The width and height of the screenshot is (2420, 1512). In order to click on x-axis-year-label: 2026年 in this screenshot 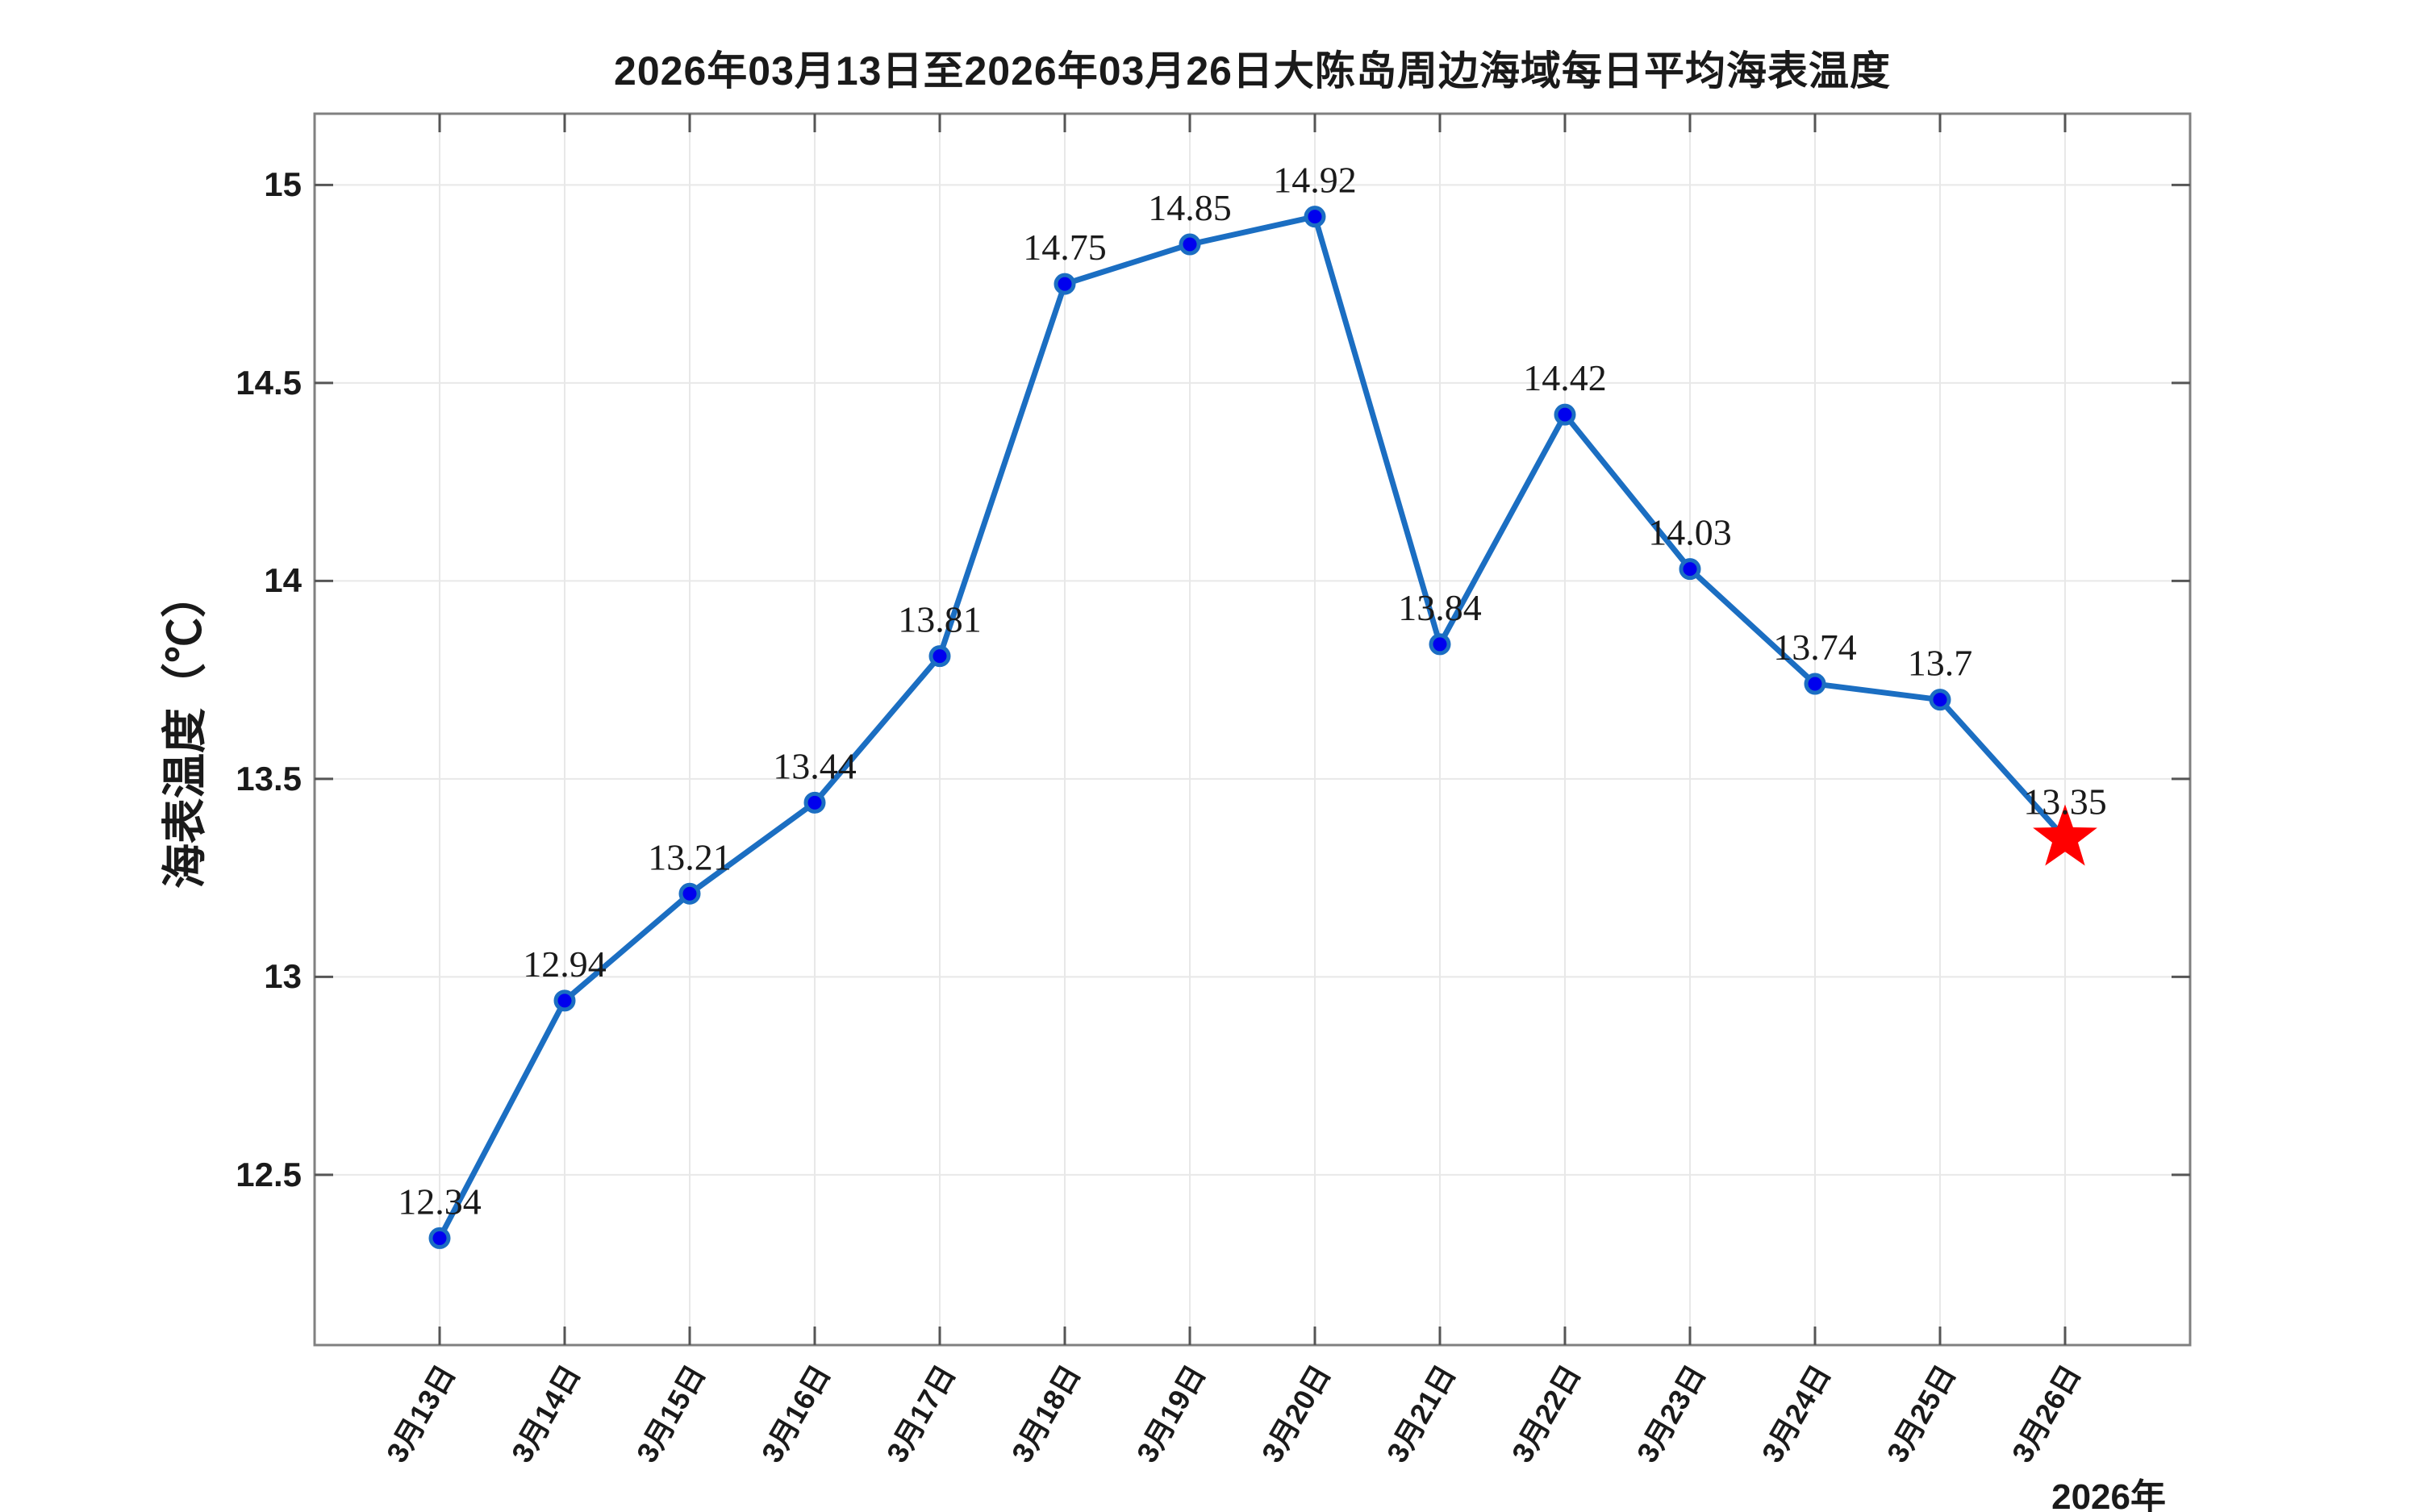, I will do `click(2108, 1494)`.